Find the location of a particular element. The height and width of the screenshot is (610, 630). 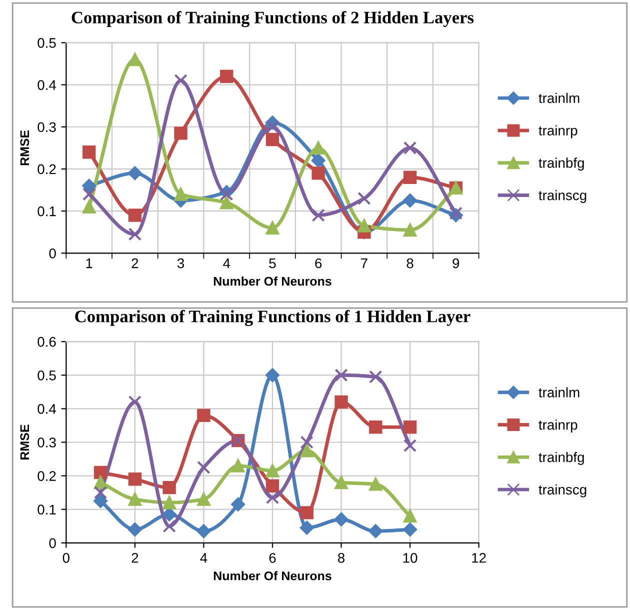

x-tick-label: 3 is located at coordinates (180, 263).